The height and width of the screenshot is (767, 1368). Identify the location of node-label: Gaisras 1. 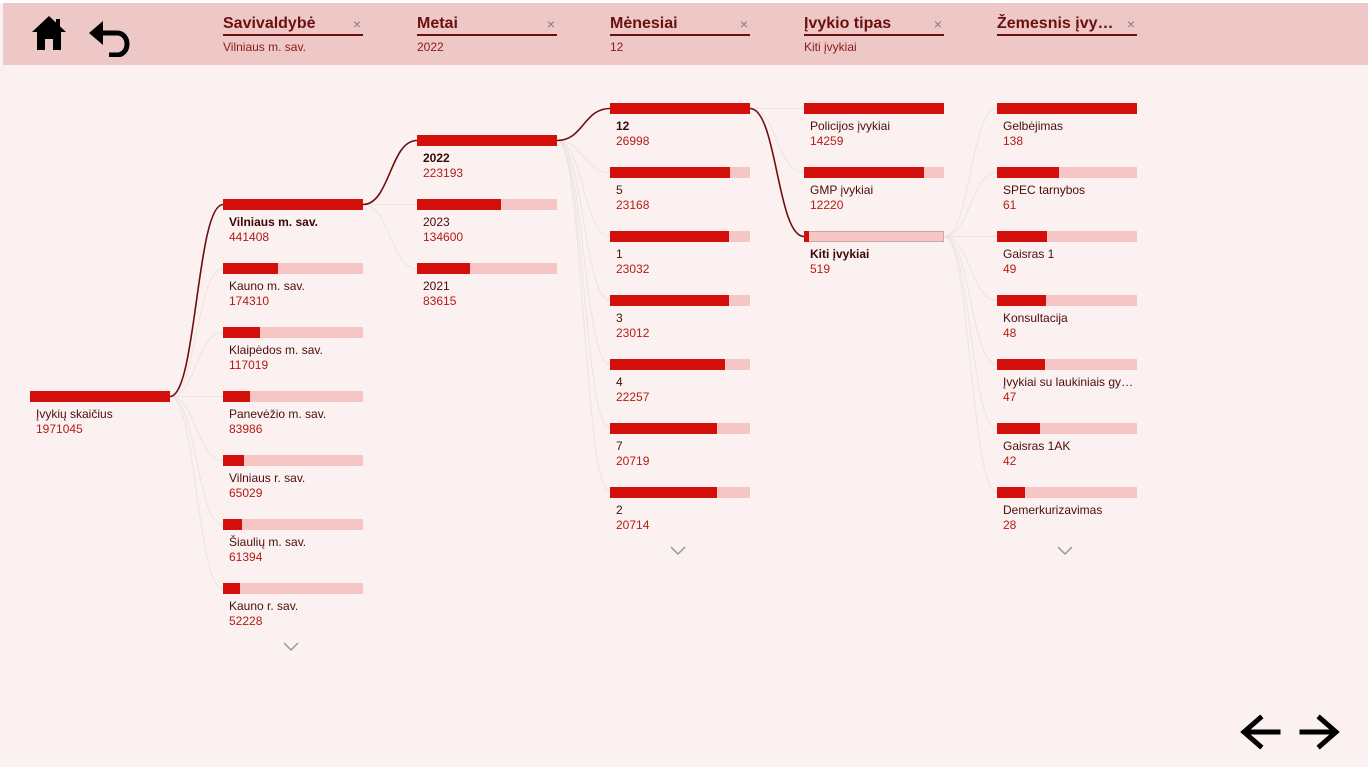
(1029, 254).